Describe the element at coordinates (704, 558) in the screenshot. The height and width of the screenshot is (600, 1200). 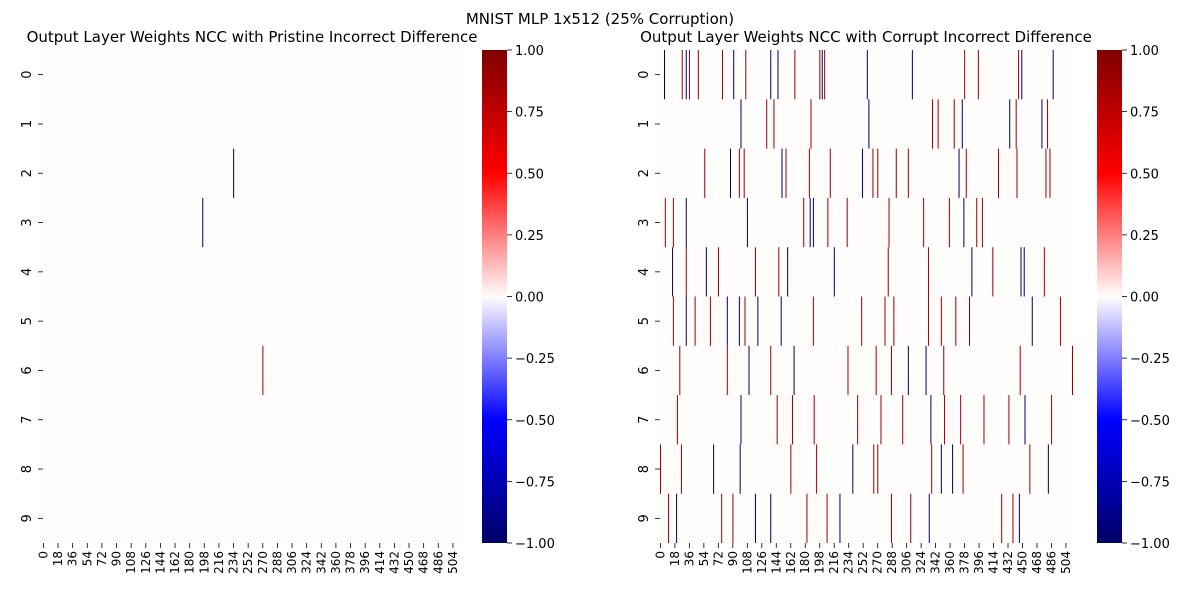
I see `x-tick-label: 54` at that location.